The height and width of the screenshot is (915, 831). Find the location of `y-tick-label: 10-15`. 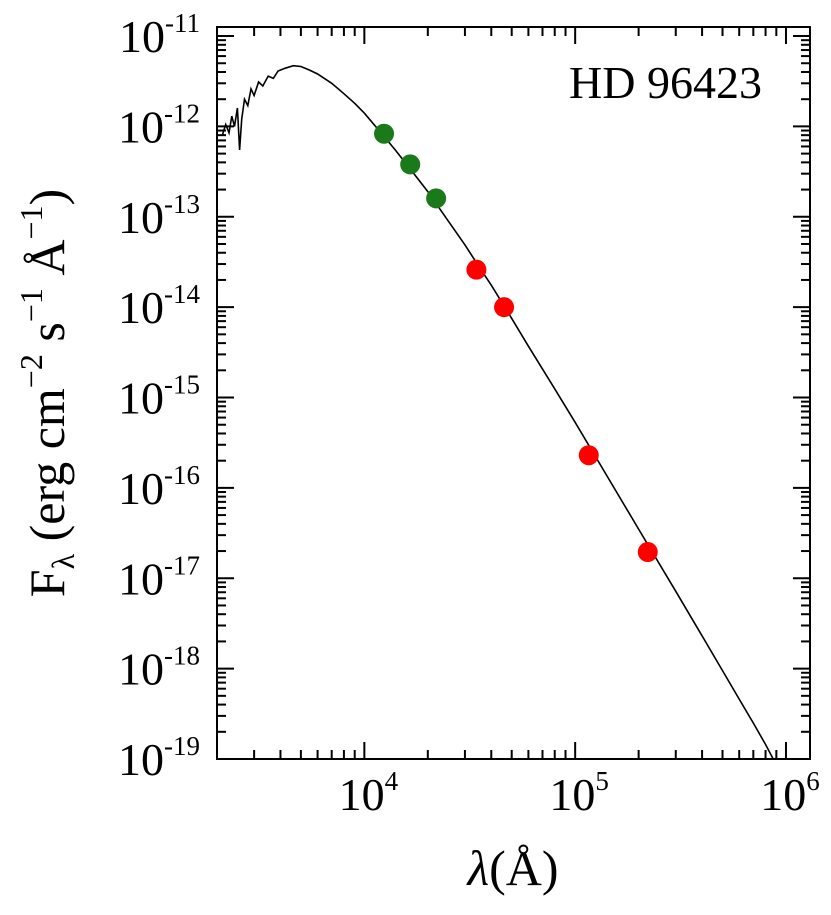

y-tick-label: 10-15 is located at coordinates (159, 397).